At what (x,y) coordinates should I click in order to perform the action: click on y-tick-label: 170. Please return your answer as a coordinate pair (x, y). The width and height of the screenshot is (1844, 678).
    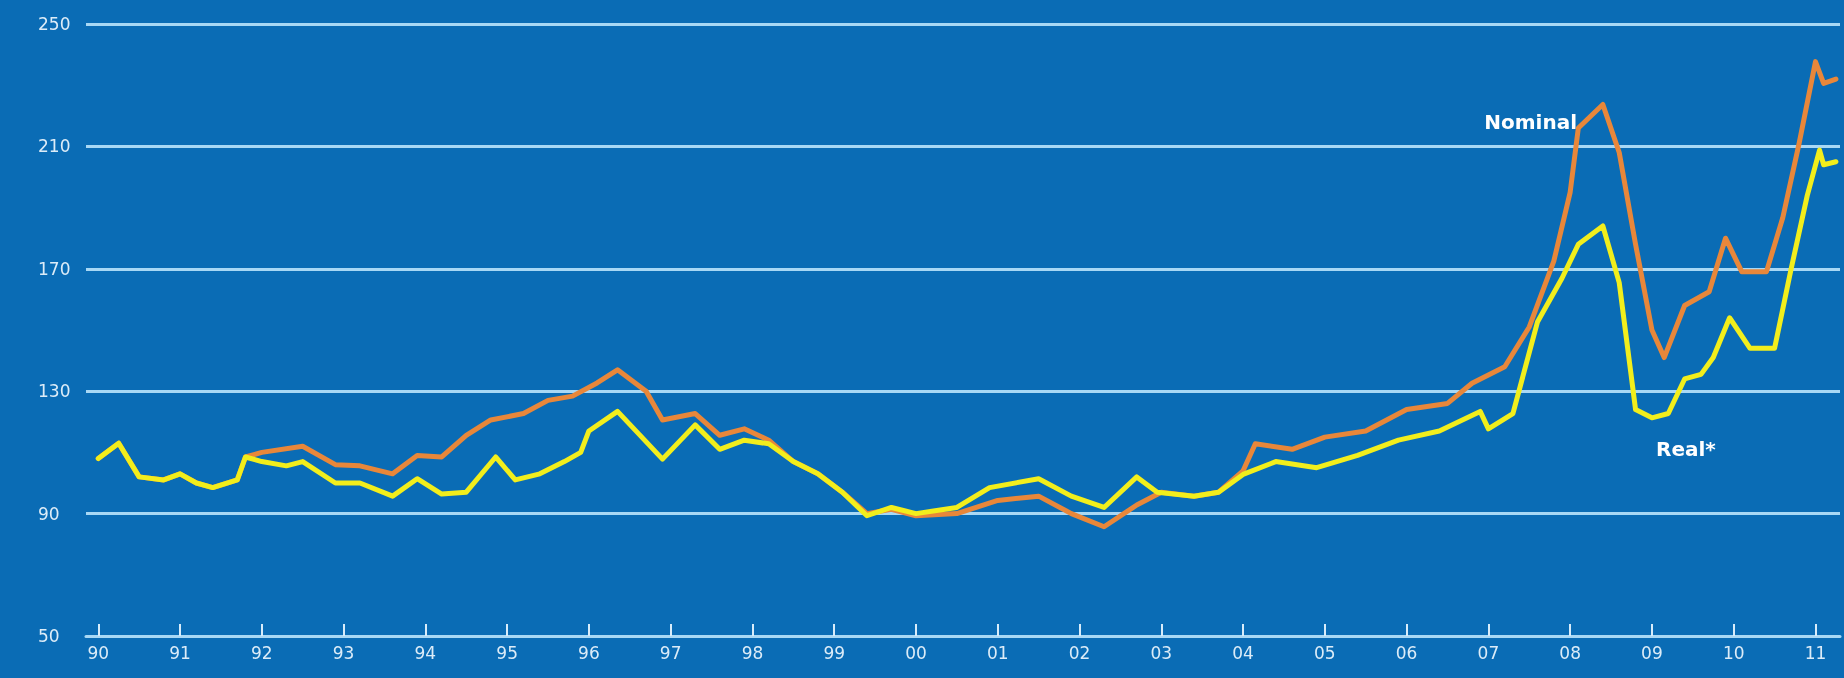
    Looking at the image, I should click on (54, 268).